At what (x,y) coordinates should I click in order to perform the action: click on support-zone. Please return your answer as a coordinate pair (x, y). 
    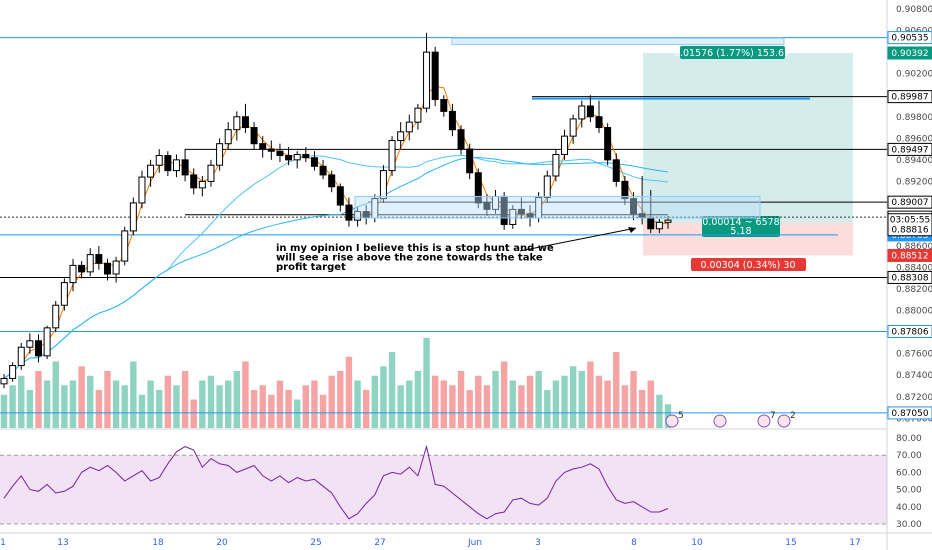
    Looking at the image, I should click on (557, 207).